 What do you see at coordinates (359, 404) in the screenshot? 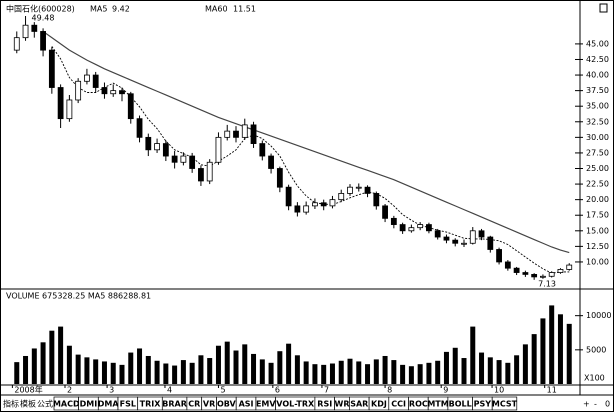
I see `indicator-tab-label: SAR` at bounding box center [359, 404].